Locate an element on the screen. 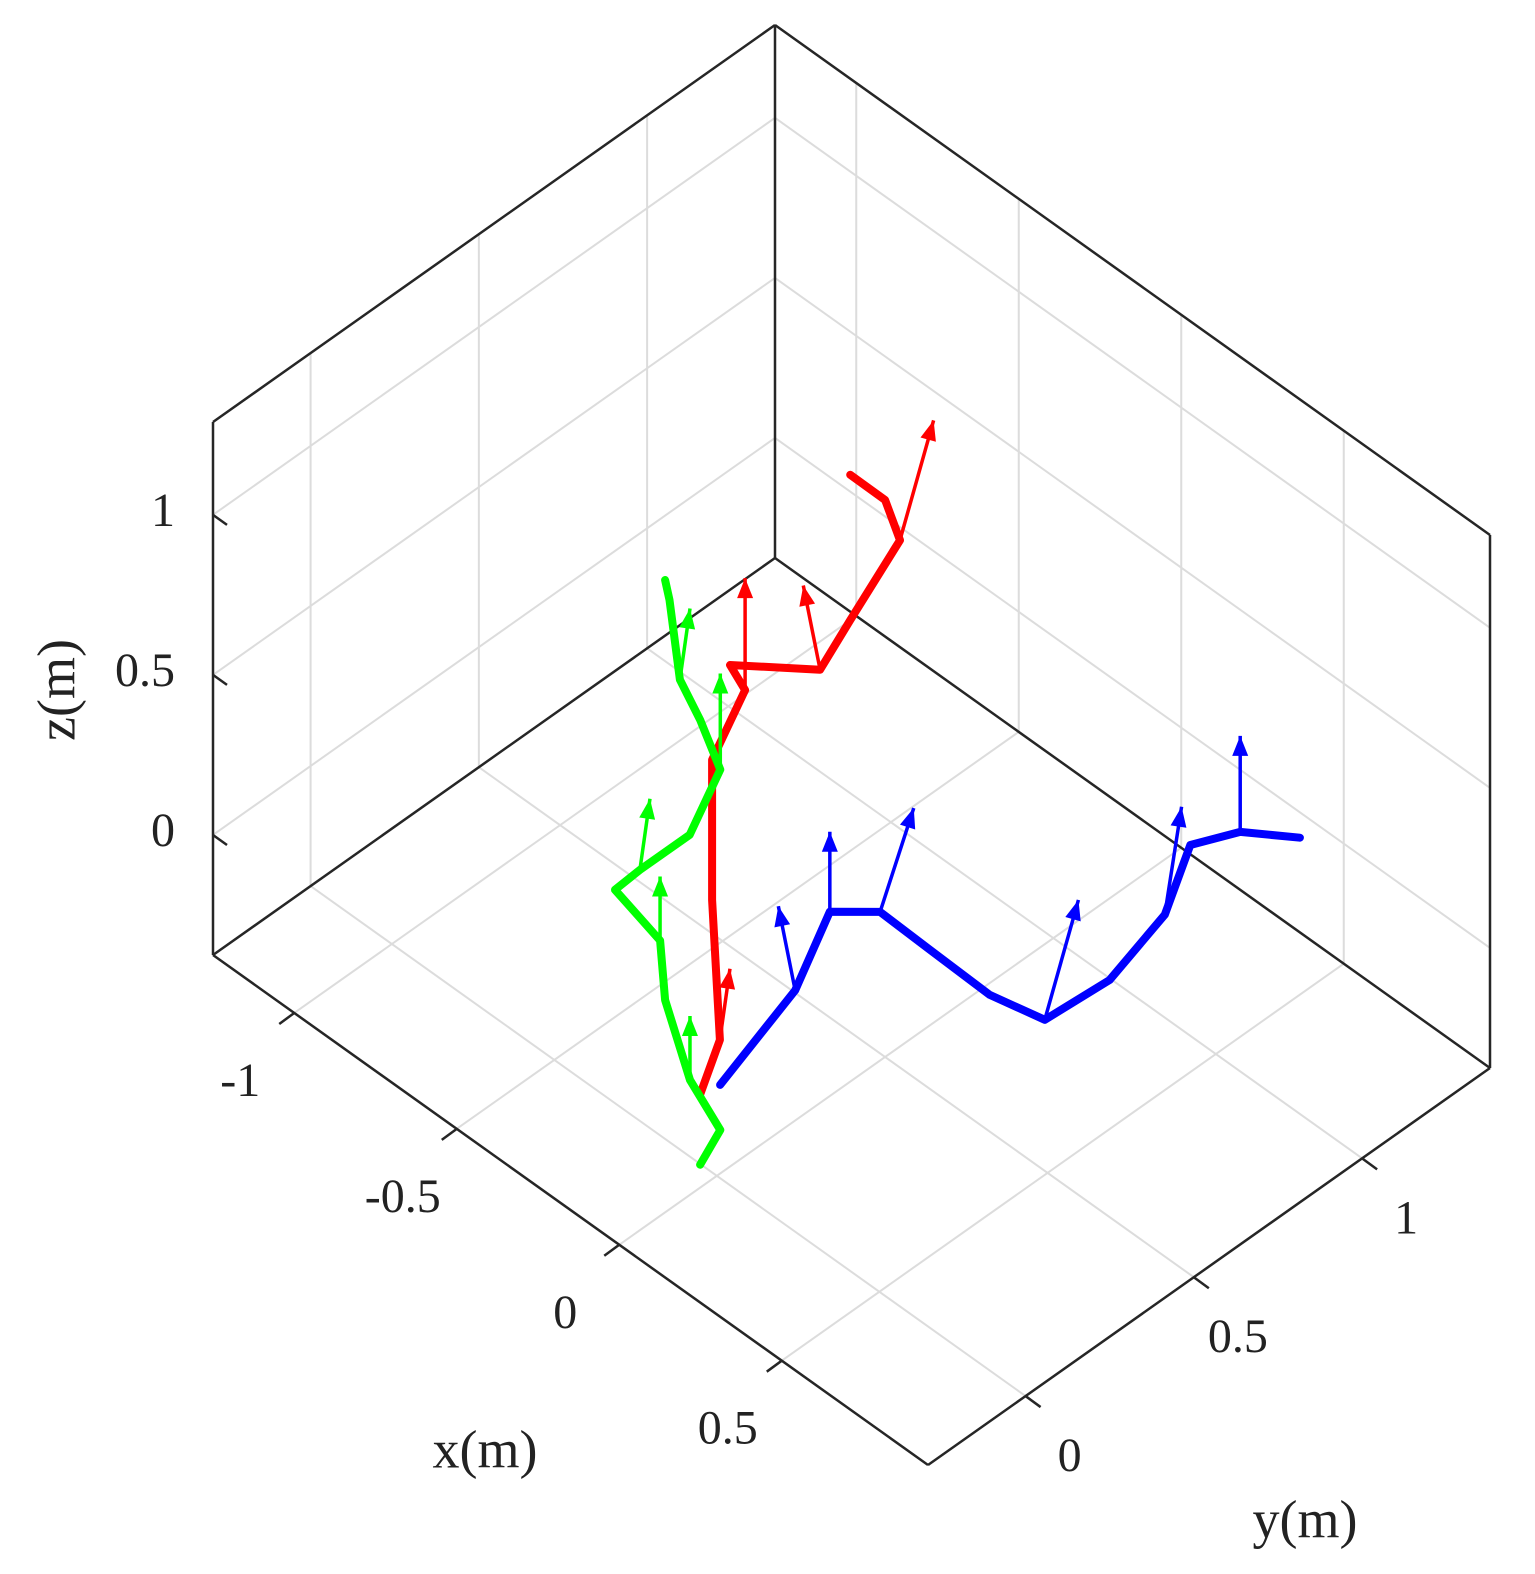 The image size is (1535, 1574). x-tick-label: 0.5 is located at coordinates (728, 1428).